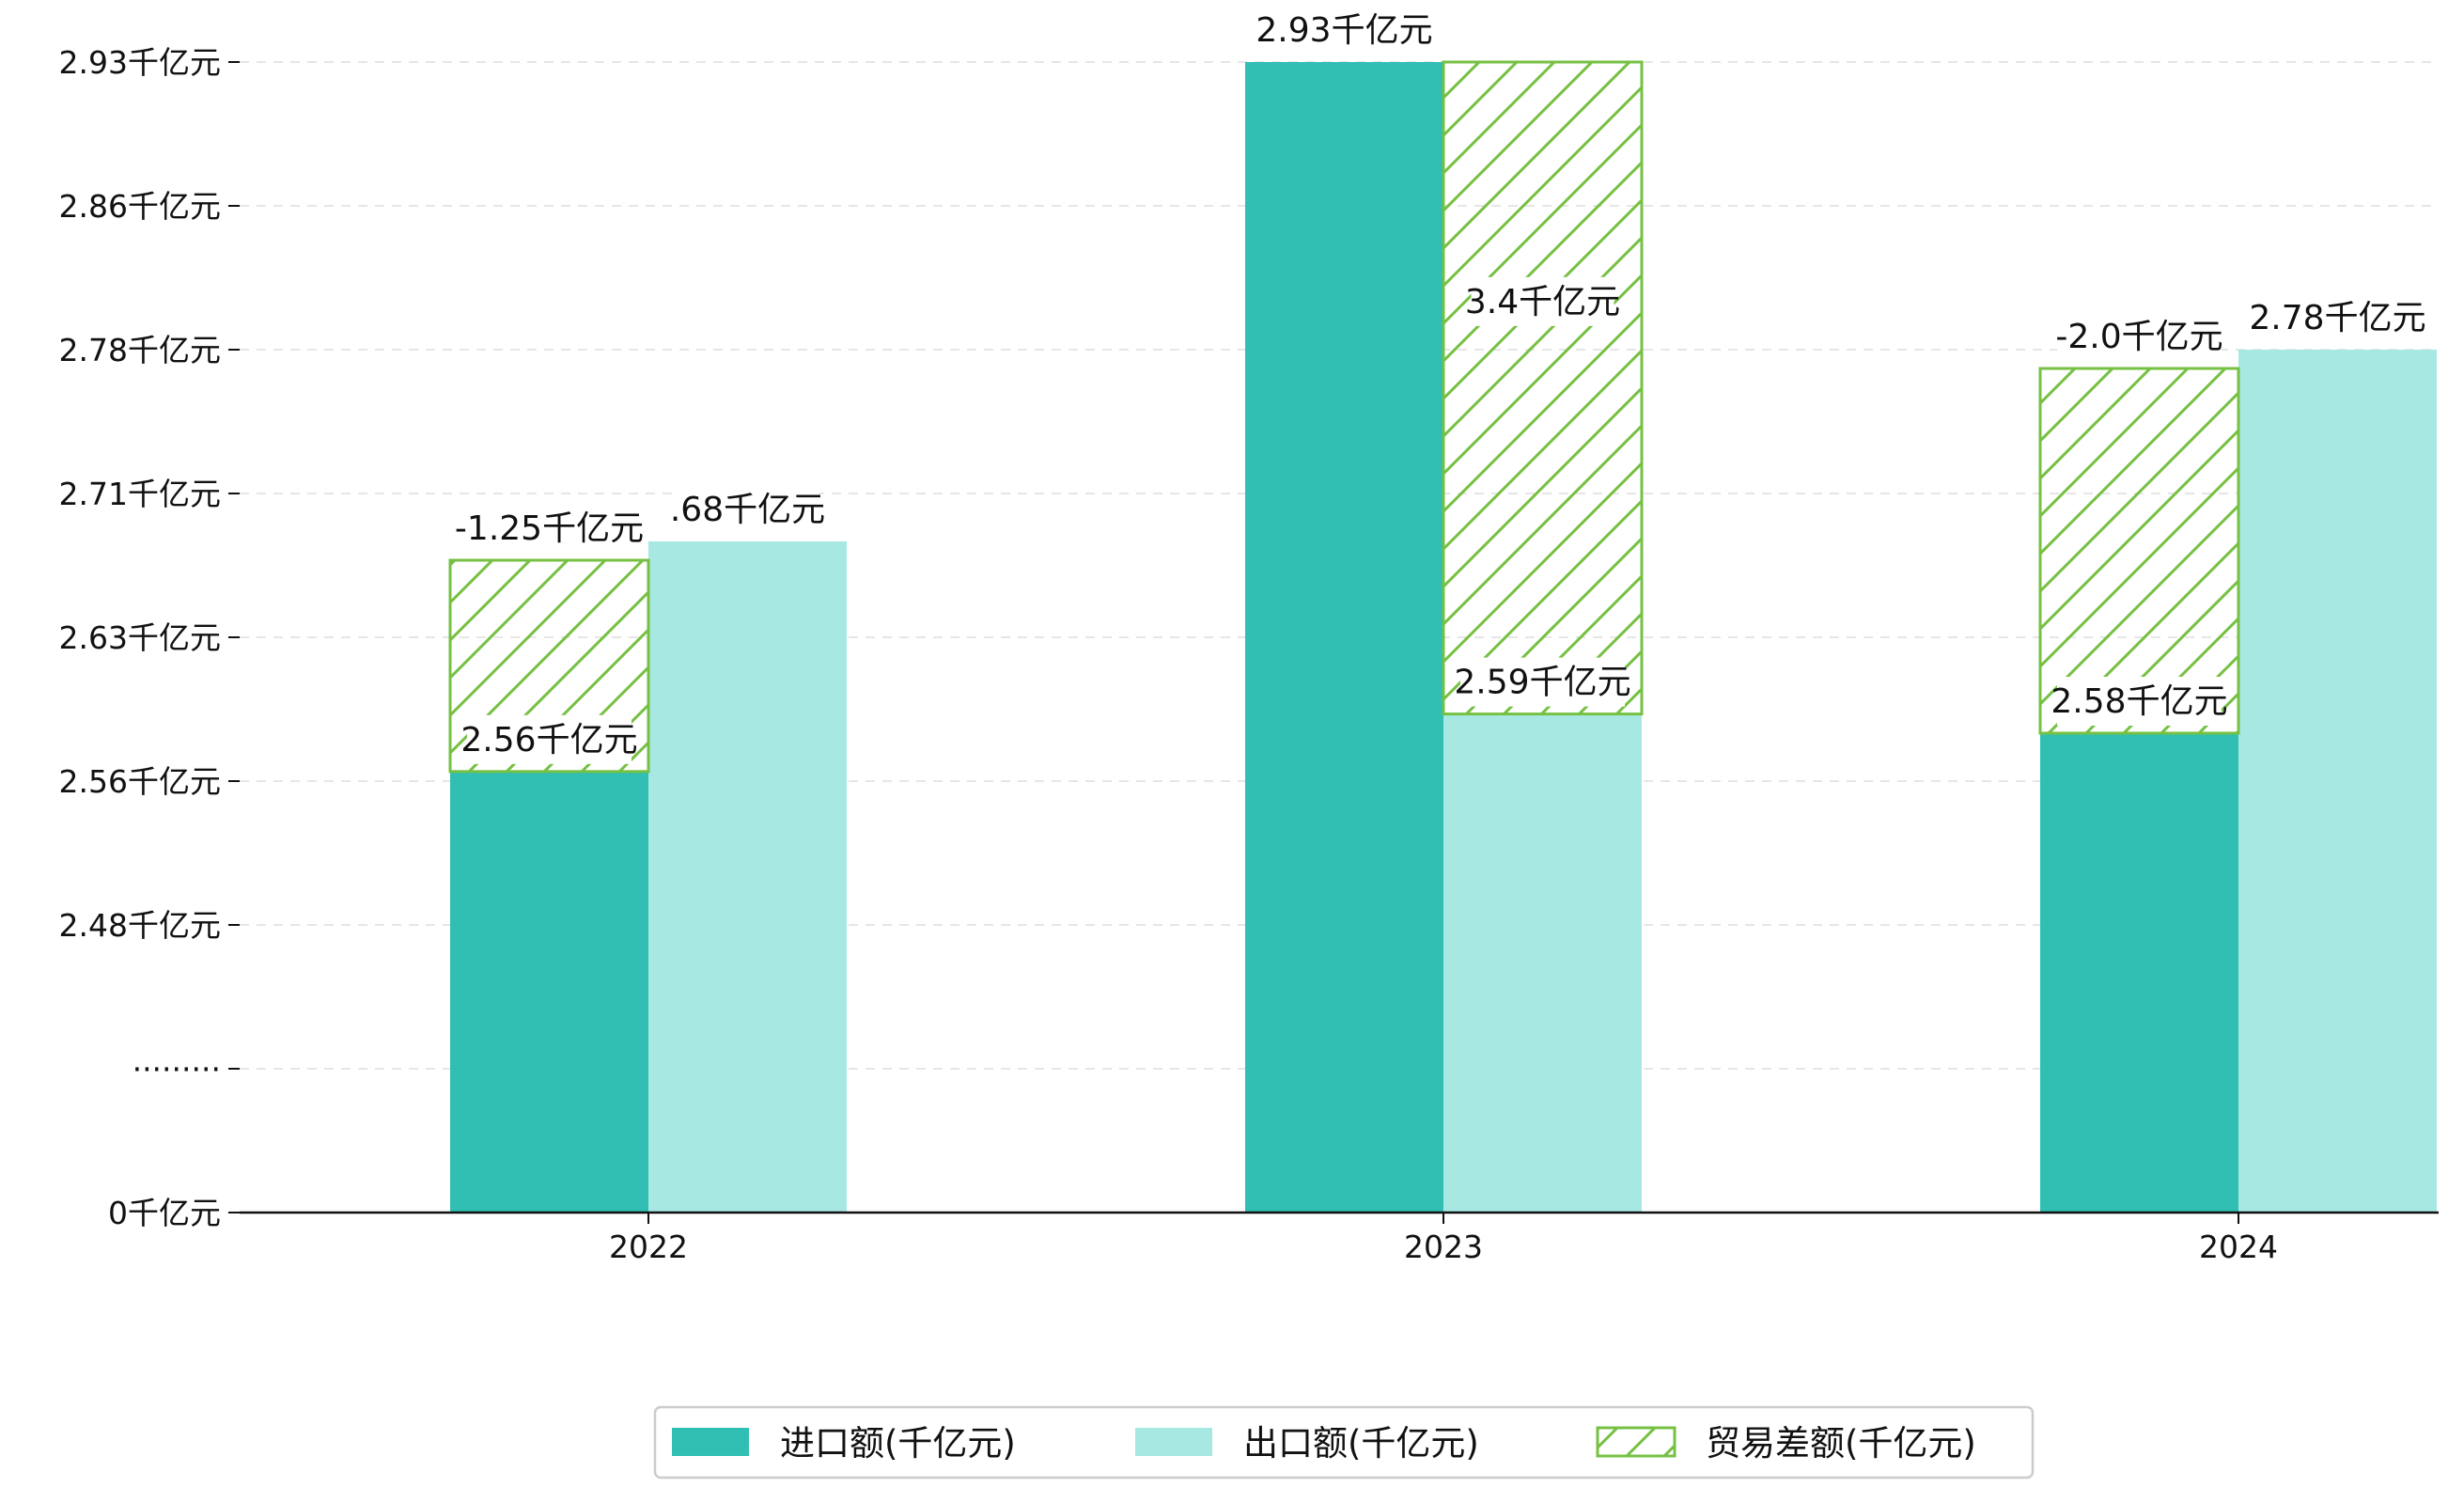  I want to click on x-tick-label: 2024, so click(2238, 1247).